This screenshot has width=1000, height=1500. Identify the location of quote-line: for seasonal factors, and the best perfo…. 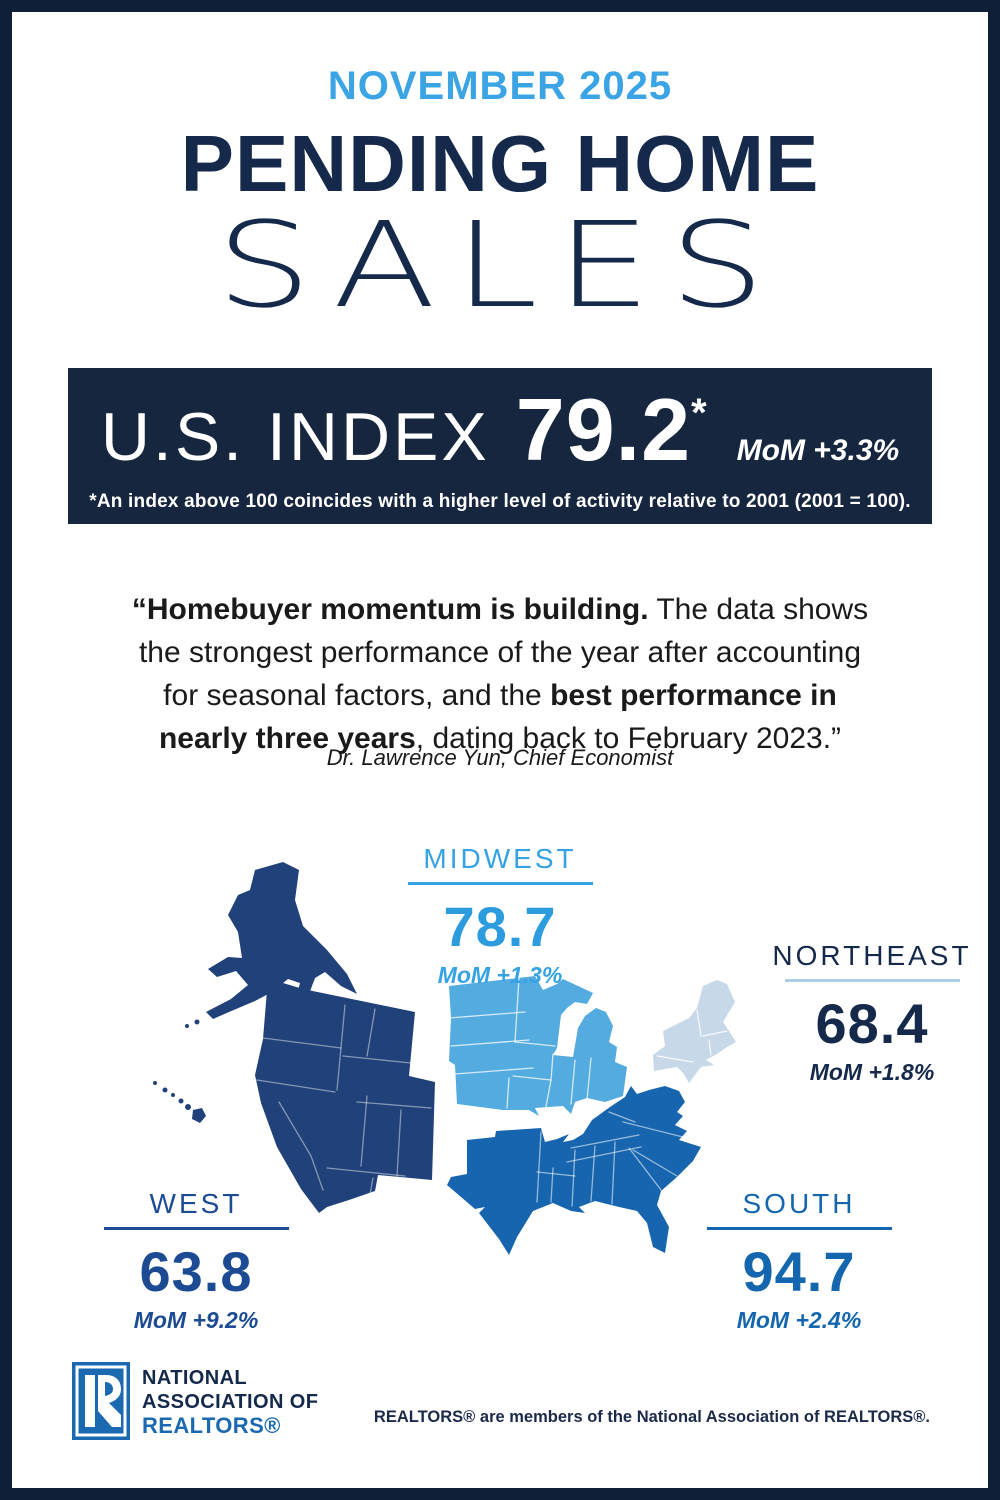
(500, 695).